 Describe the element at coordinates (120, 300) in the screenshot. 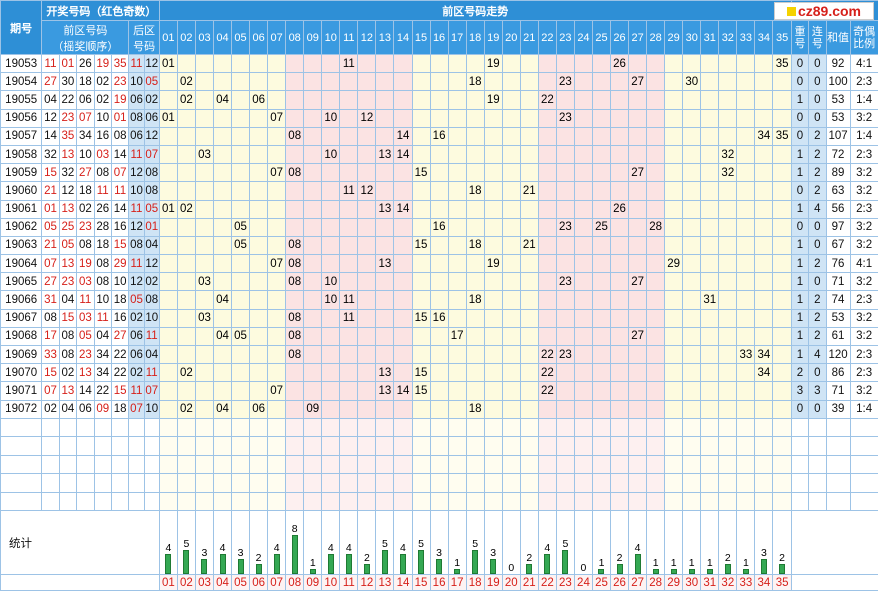

I see `front-number: 18` at that location.